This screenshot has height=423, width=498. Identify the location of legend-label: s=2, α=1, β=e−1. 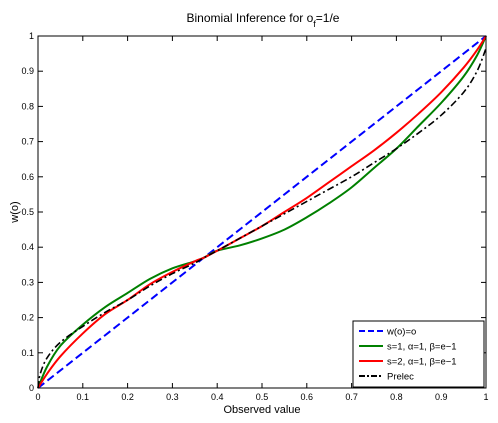
(422, 362).